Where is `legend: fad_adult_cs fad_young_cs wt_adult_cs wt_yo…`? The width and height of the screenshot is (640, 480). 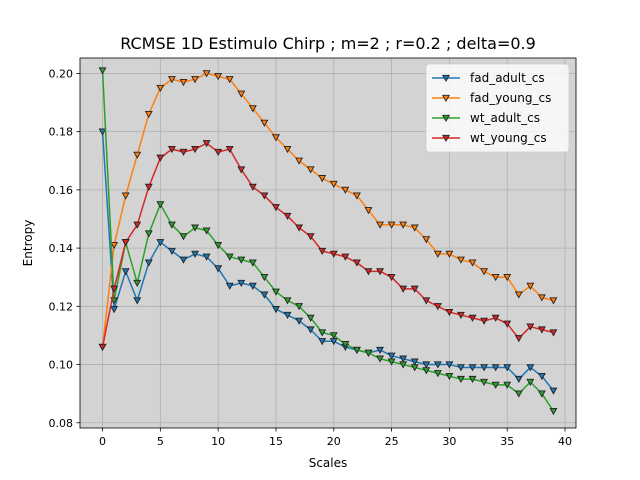
legend: fad_adult_cs fad_young_cs wt_adult_cs wt_yo… is located at coordinates (497, 108).